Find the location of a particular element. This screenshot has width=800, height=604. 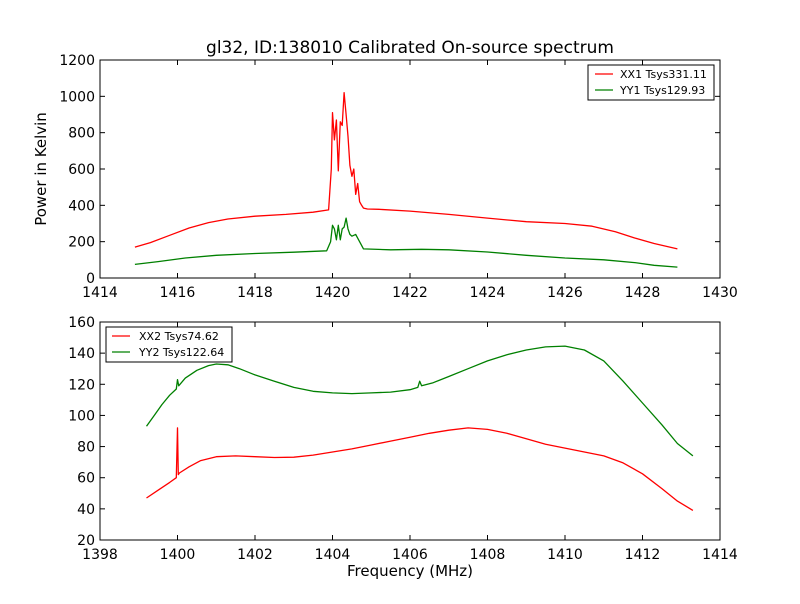

y-tick-label: 1000 is located at coordinates (77, 97).